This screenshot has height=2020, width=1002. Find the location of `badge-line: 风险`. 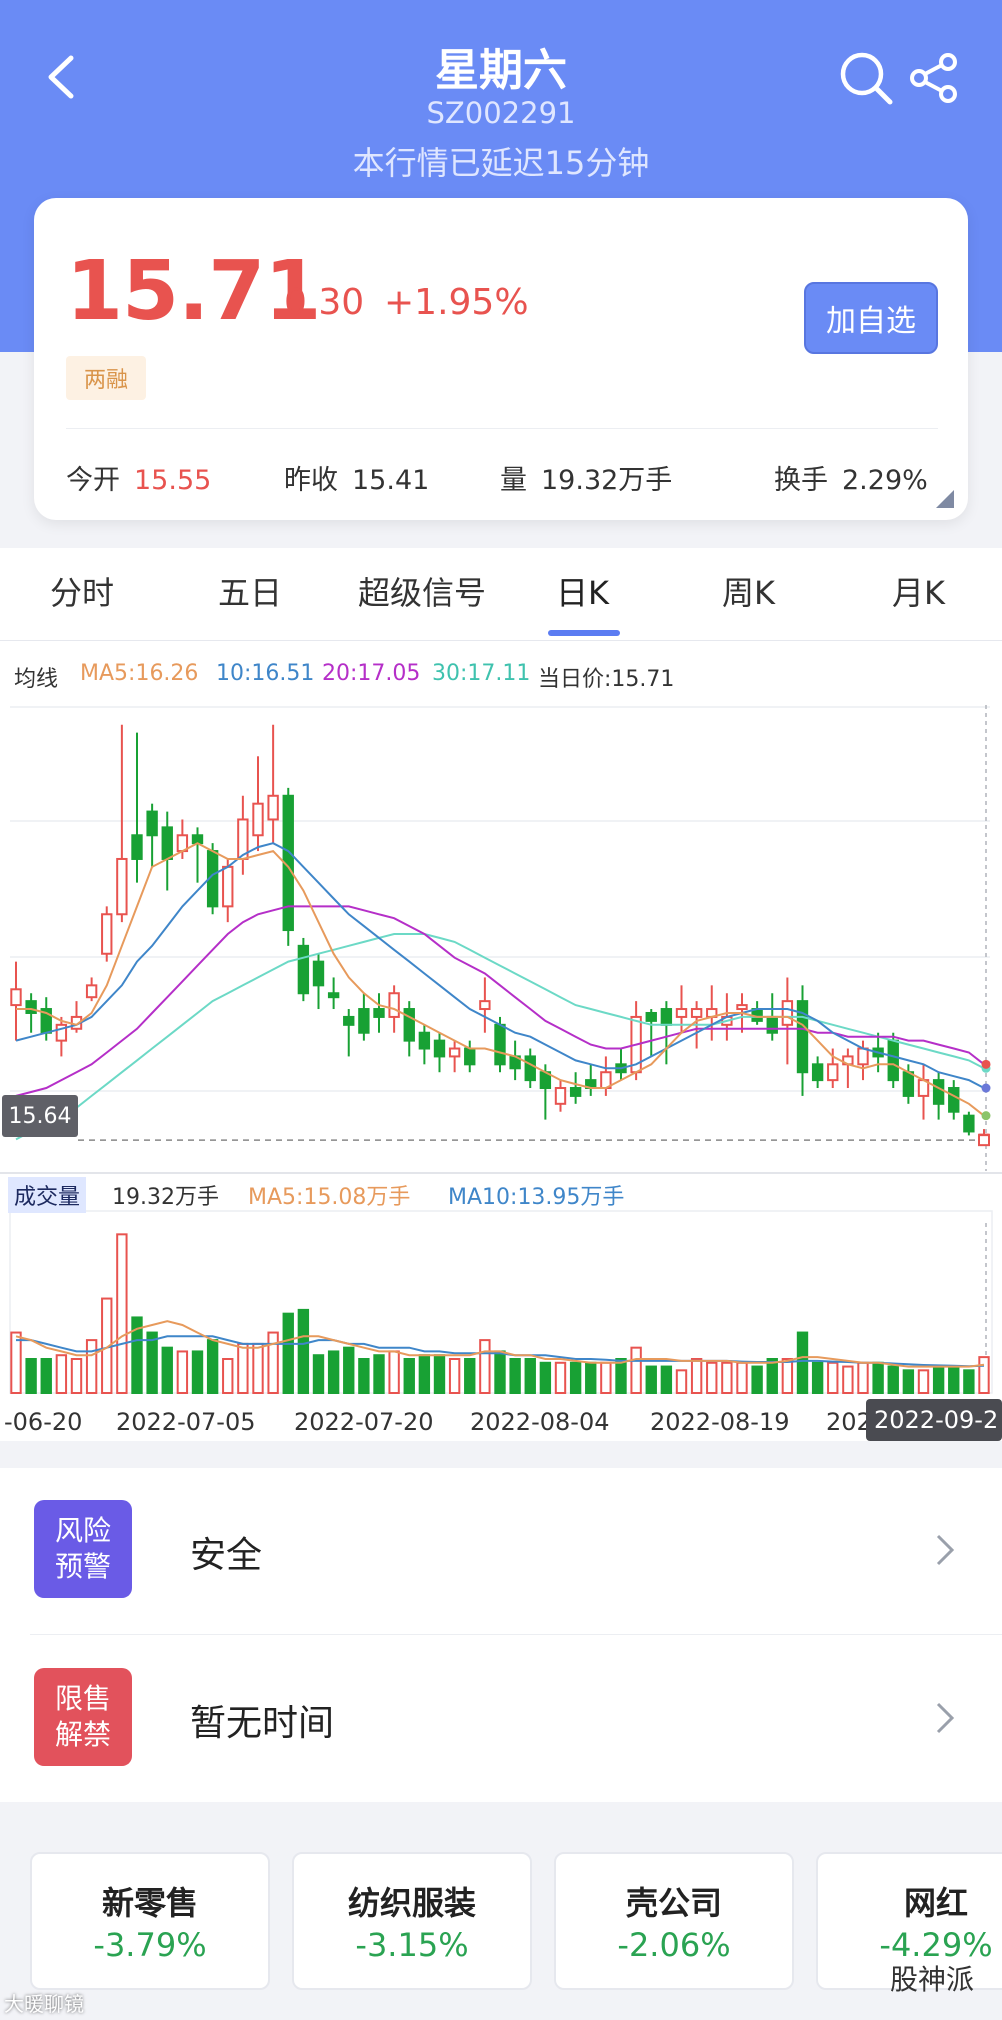

badge-line: 风险 is located at coordinates (82, 1530).